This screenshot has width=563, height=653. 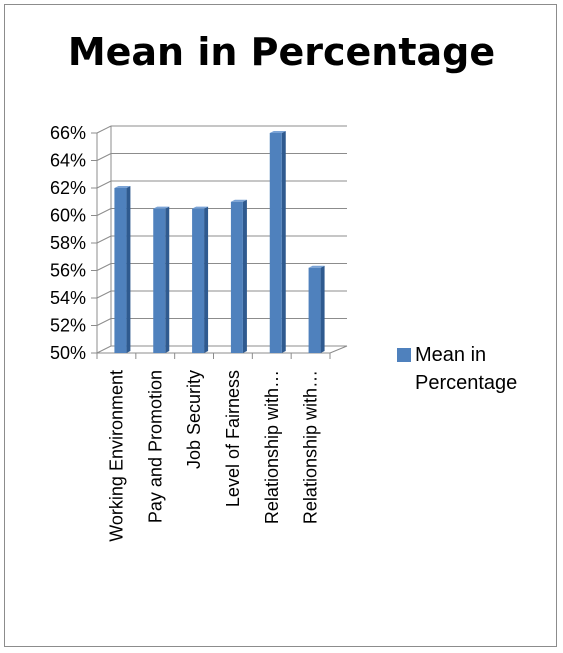 I want to click on y-tick-label: 62%, so click(x=68, y=188).